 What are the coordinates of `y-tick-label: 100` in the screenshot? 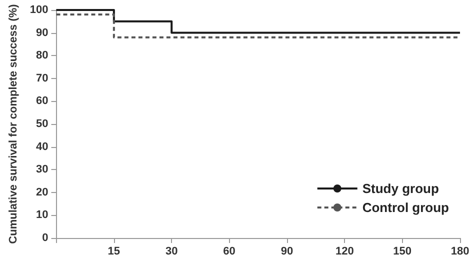 It's located at (39, 10).